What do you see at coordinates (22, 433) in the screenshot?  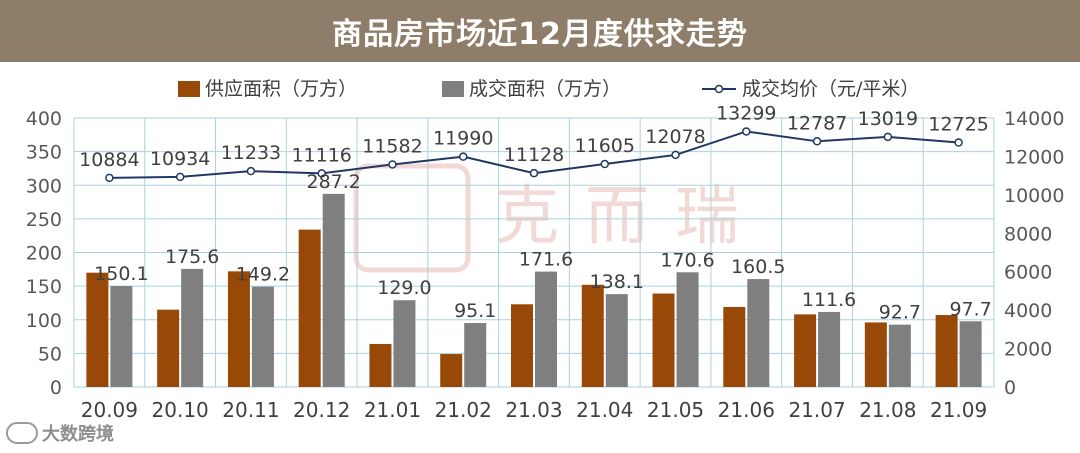 I see `logo-icon` at bounding box center [22, 433].